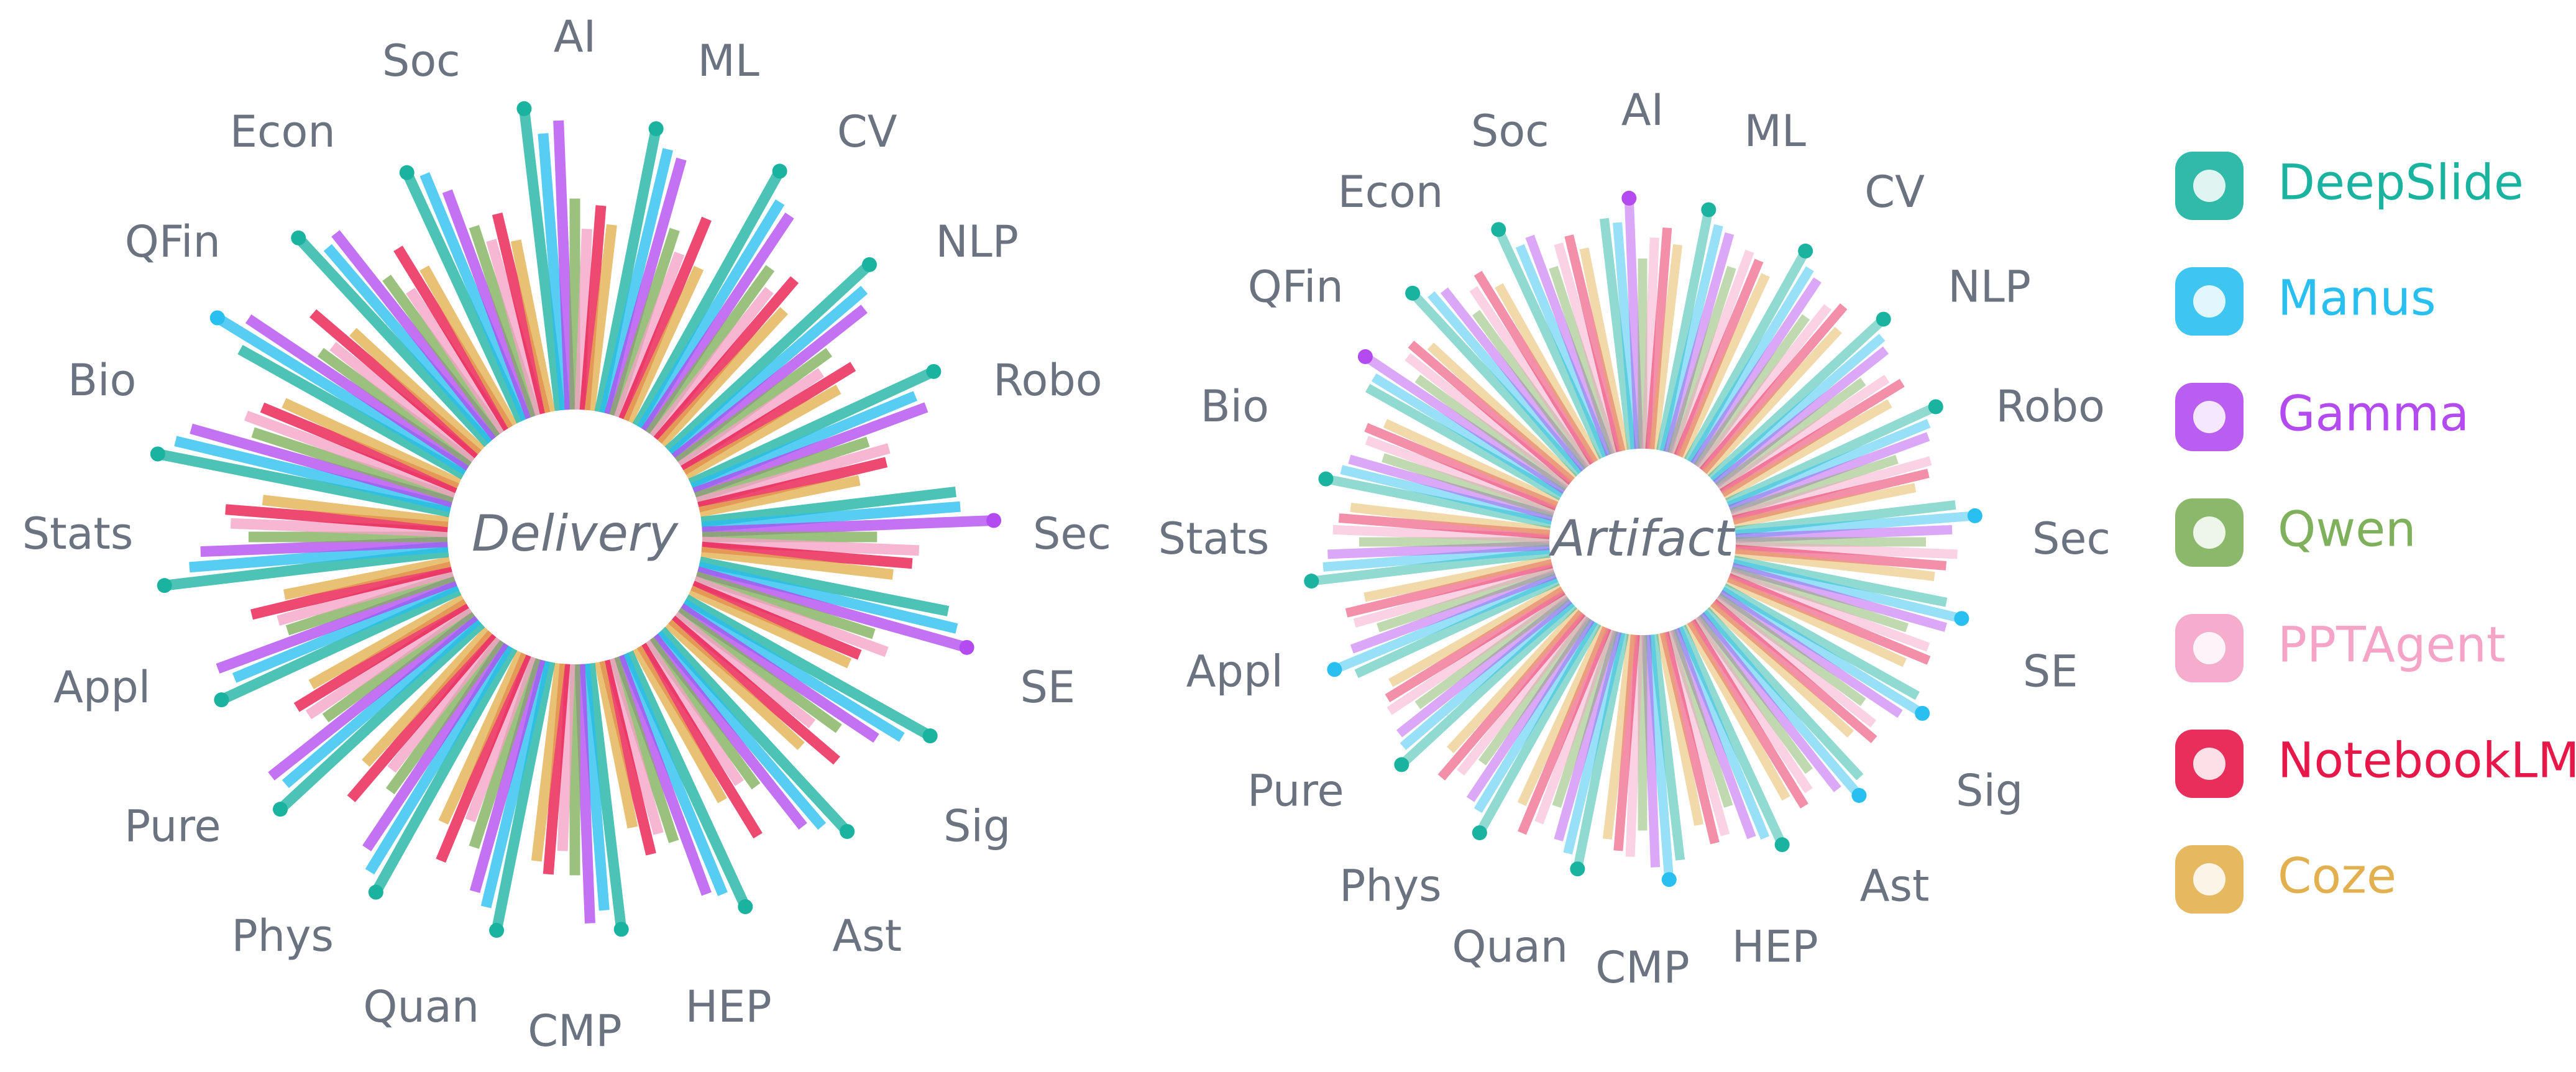 The image size is (2576, 1072). What do you see at coordinates (1775, 946) in the screenshot?
I see `category-label: HEP` at bounding box center [1775, 946].